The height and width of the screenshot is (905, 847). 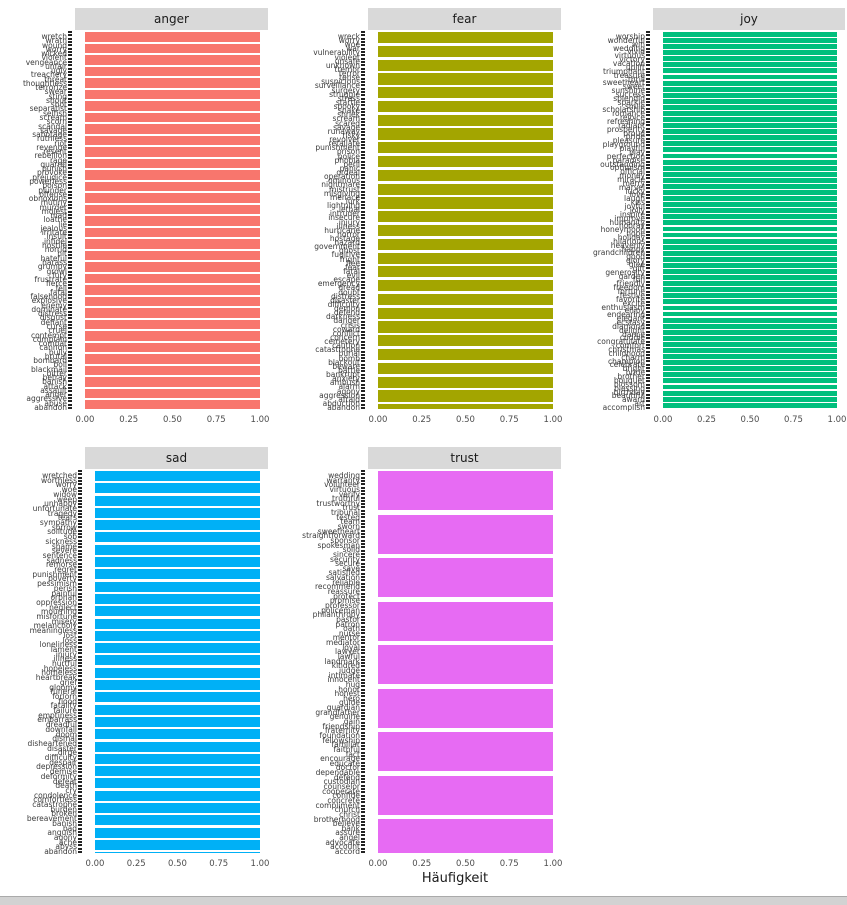 I want to click on horizontal-scrollbar, so click(x=423, y=900).